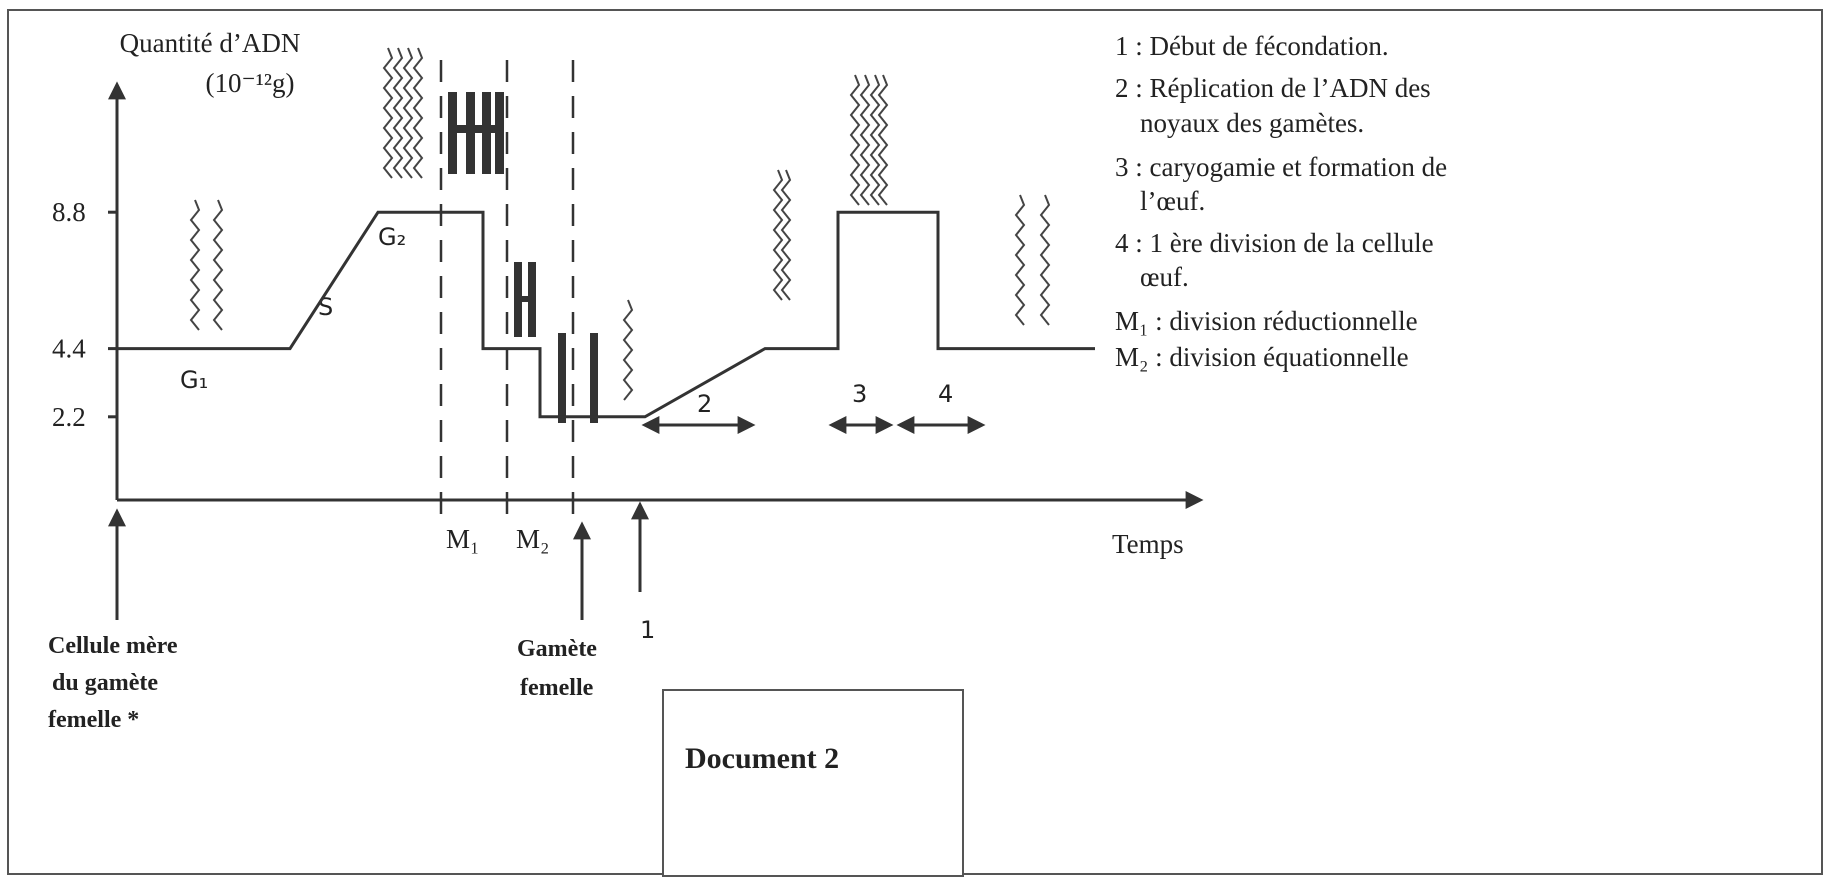  I want to click on legend-item: M₂ : division équationnelle, so click(1262, 357).